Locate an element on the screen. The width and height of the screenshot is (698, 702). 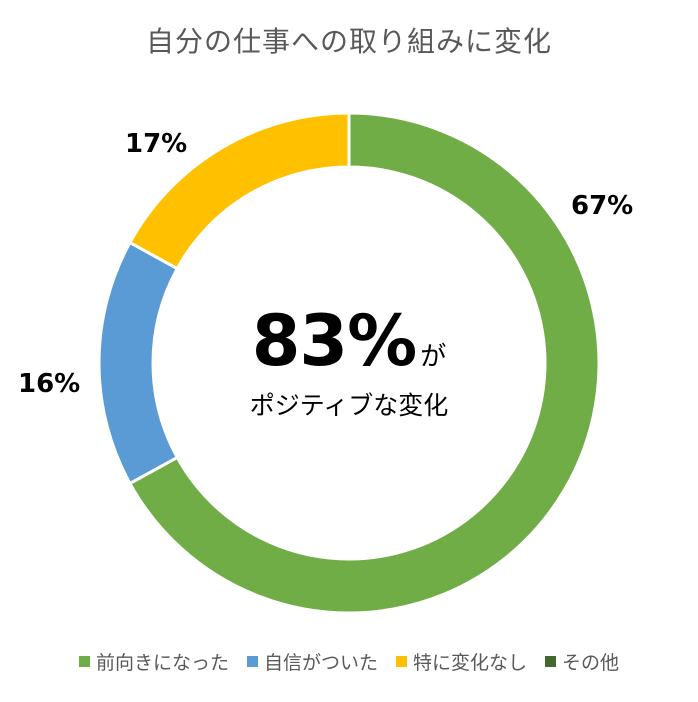
center-annotation: 83% が ポジティブな変化 is located at coordinates (349, 361).